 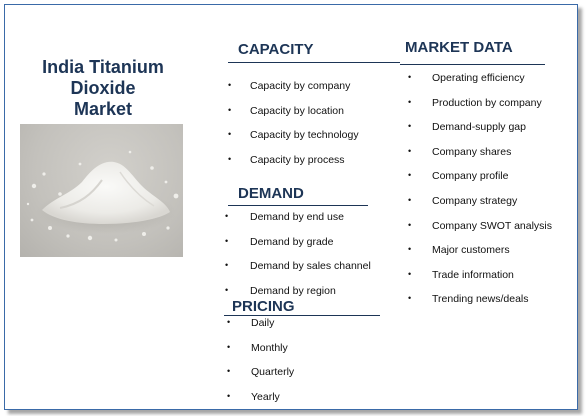 What do you see at coordinates (480, 232) in the screenshot?
I see `list-item: Company SWOT analysis` at bounding box center [480, 232].